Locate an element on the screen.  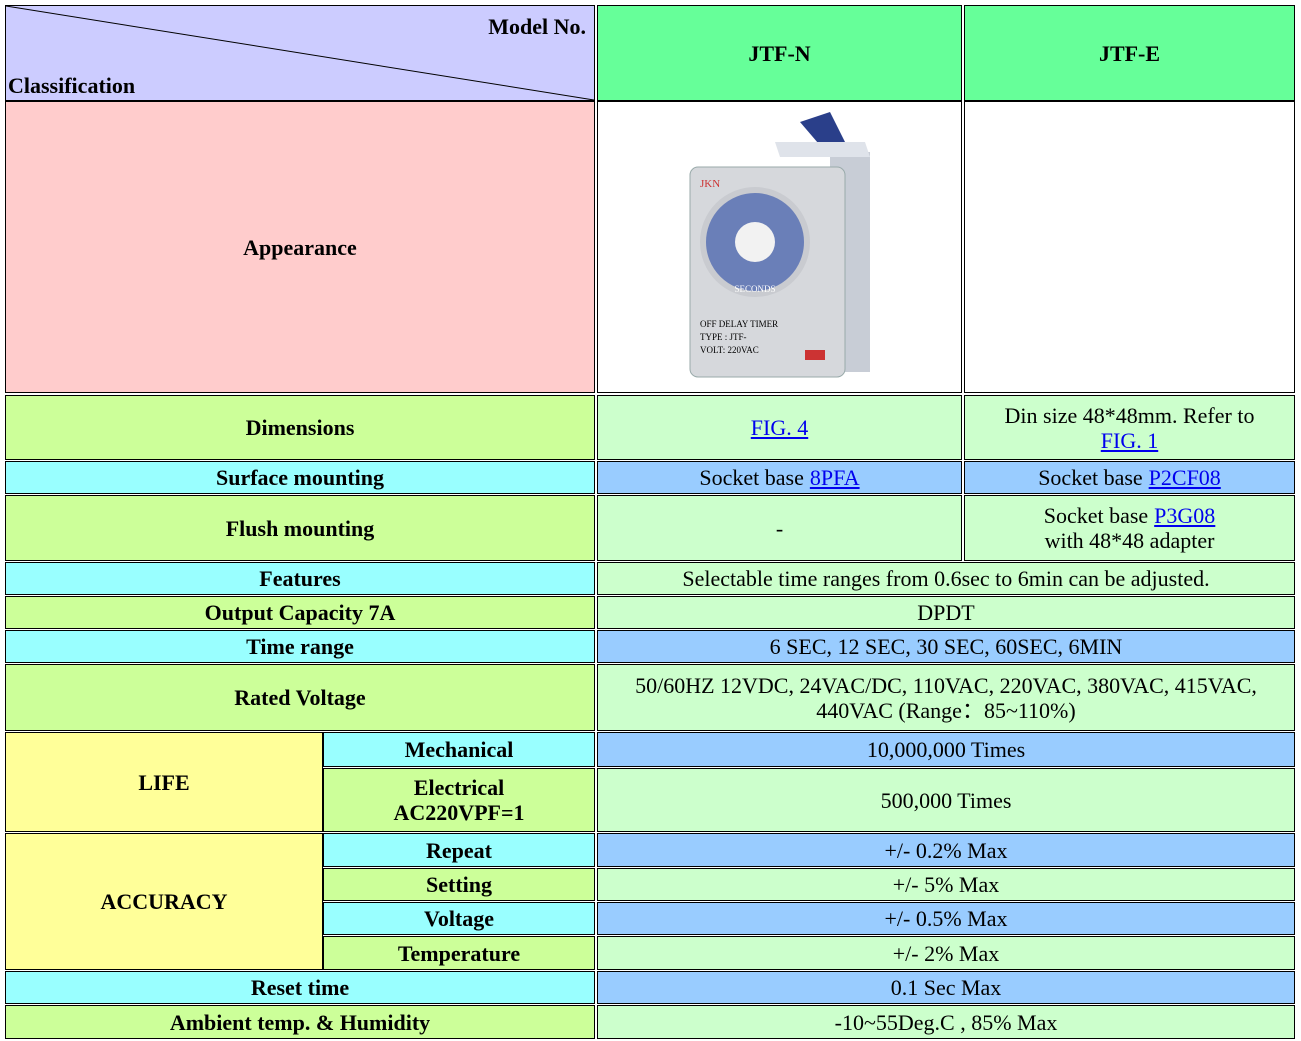
label: Surface mounting is located at coordinates (300, 477).